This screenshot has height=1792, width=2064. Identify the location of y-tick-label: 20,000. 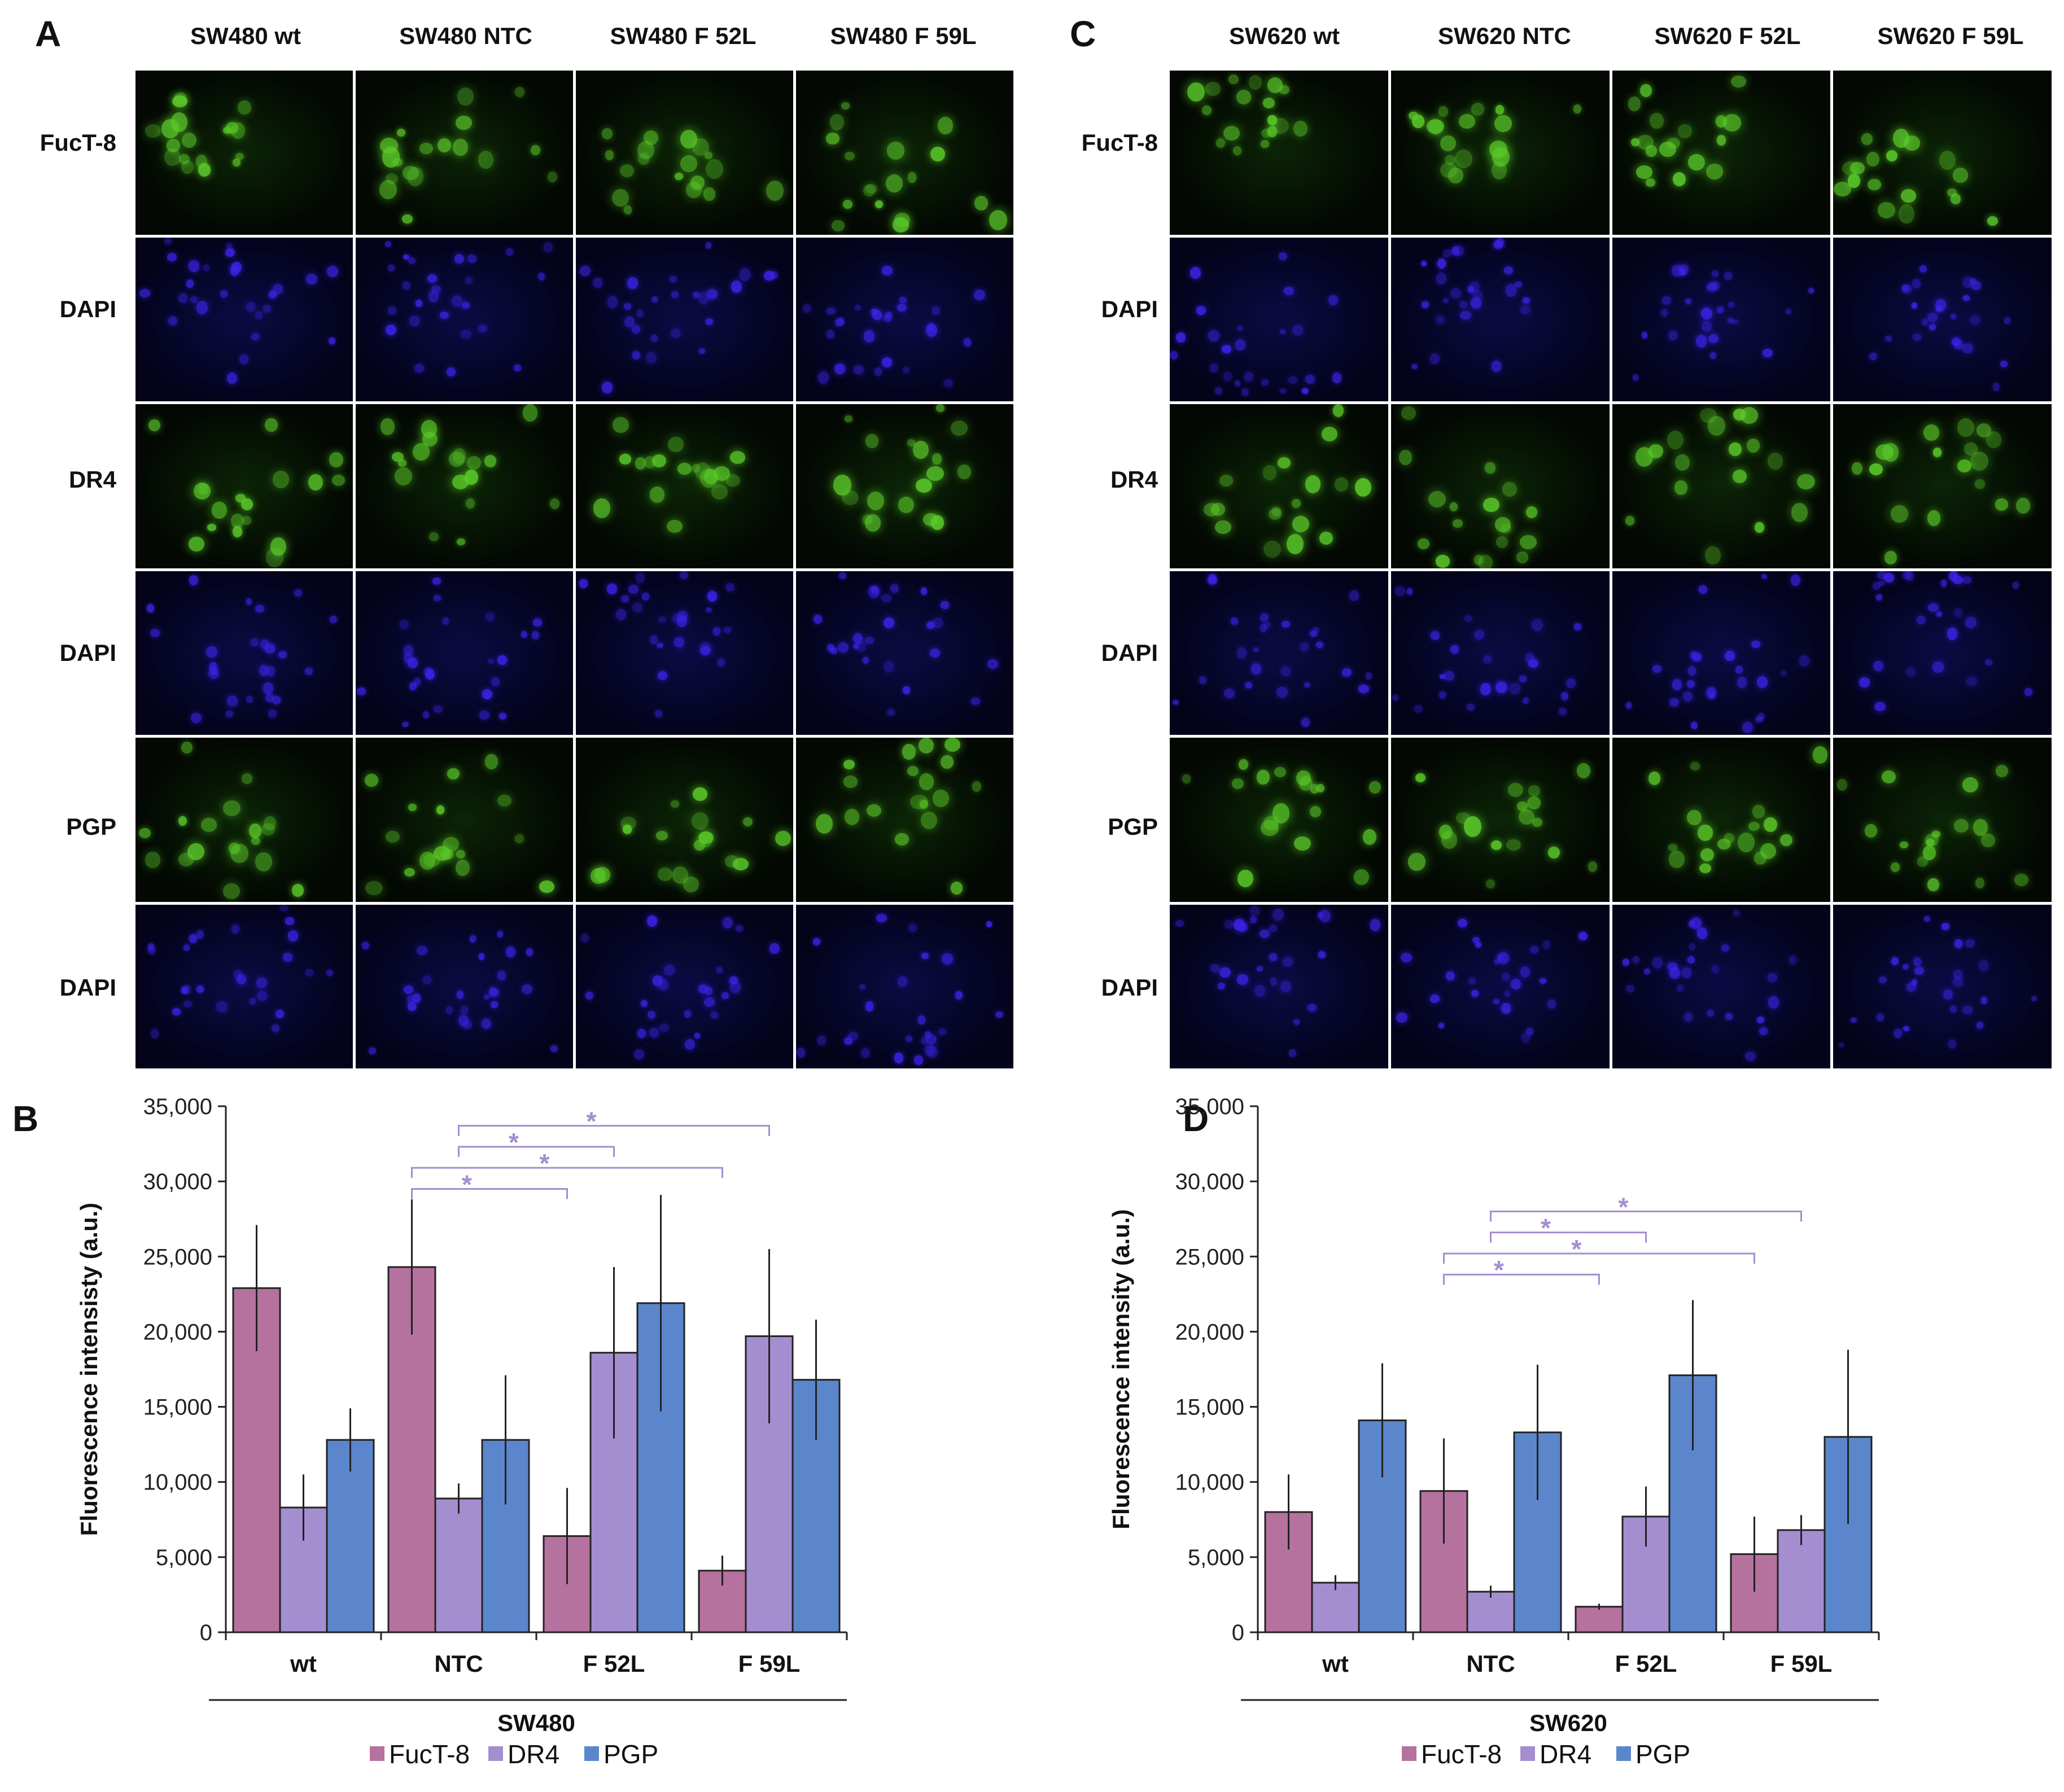
(178, 1332).